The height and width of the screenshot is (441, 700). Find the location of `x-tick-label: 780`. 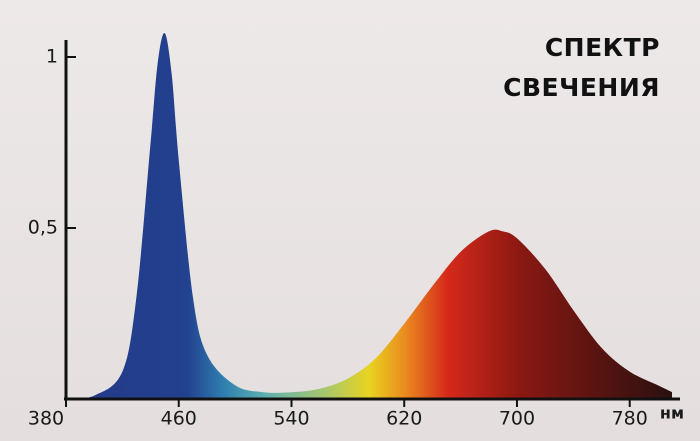

x-tick-label: 780 is located at coordinates (630, 419).